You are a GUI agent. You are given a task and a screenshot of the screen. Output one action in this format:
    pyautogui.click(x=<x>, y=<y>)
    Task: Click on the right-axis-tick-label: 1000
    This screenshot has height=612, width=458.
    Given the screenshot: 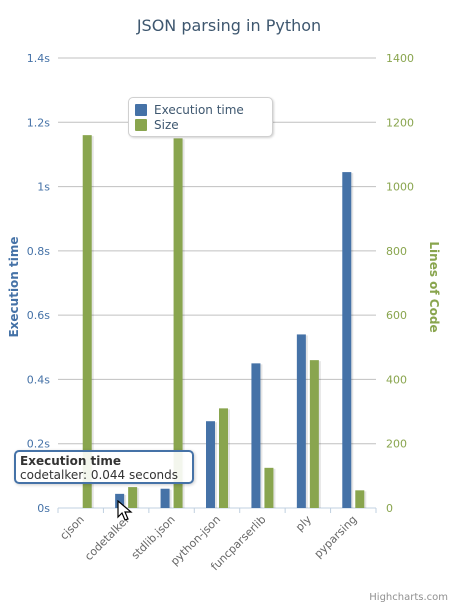 What is the action you would take?
    pyautogui.click(x=400, y=187)
    